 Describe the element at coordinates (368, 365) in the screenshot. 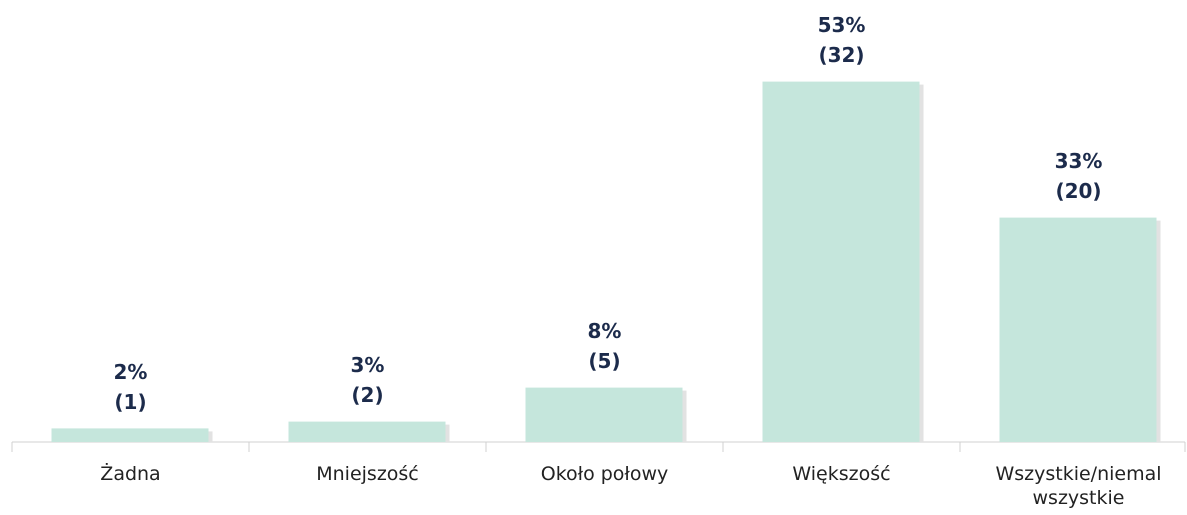

I see `value-label: 3%` at that location.